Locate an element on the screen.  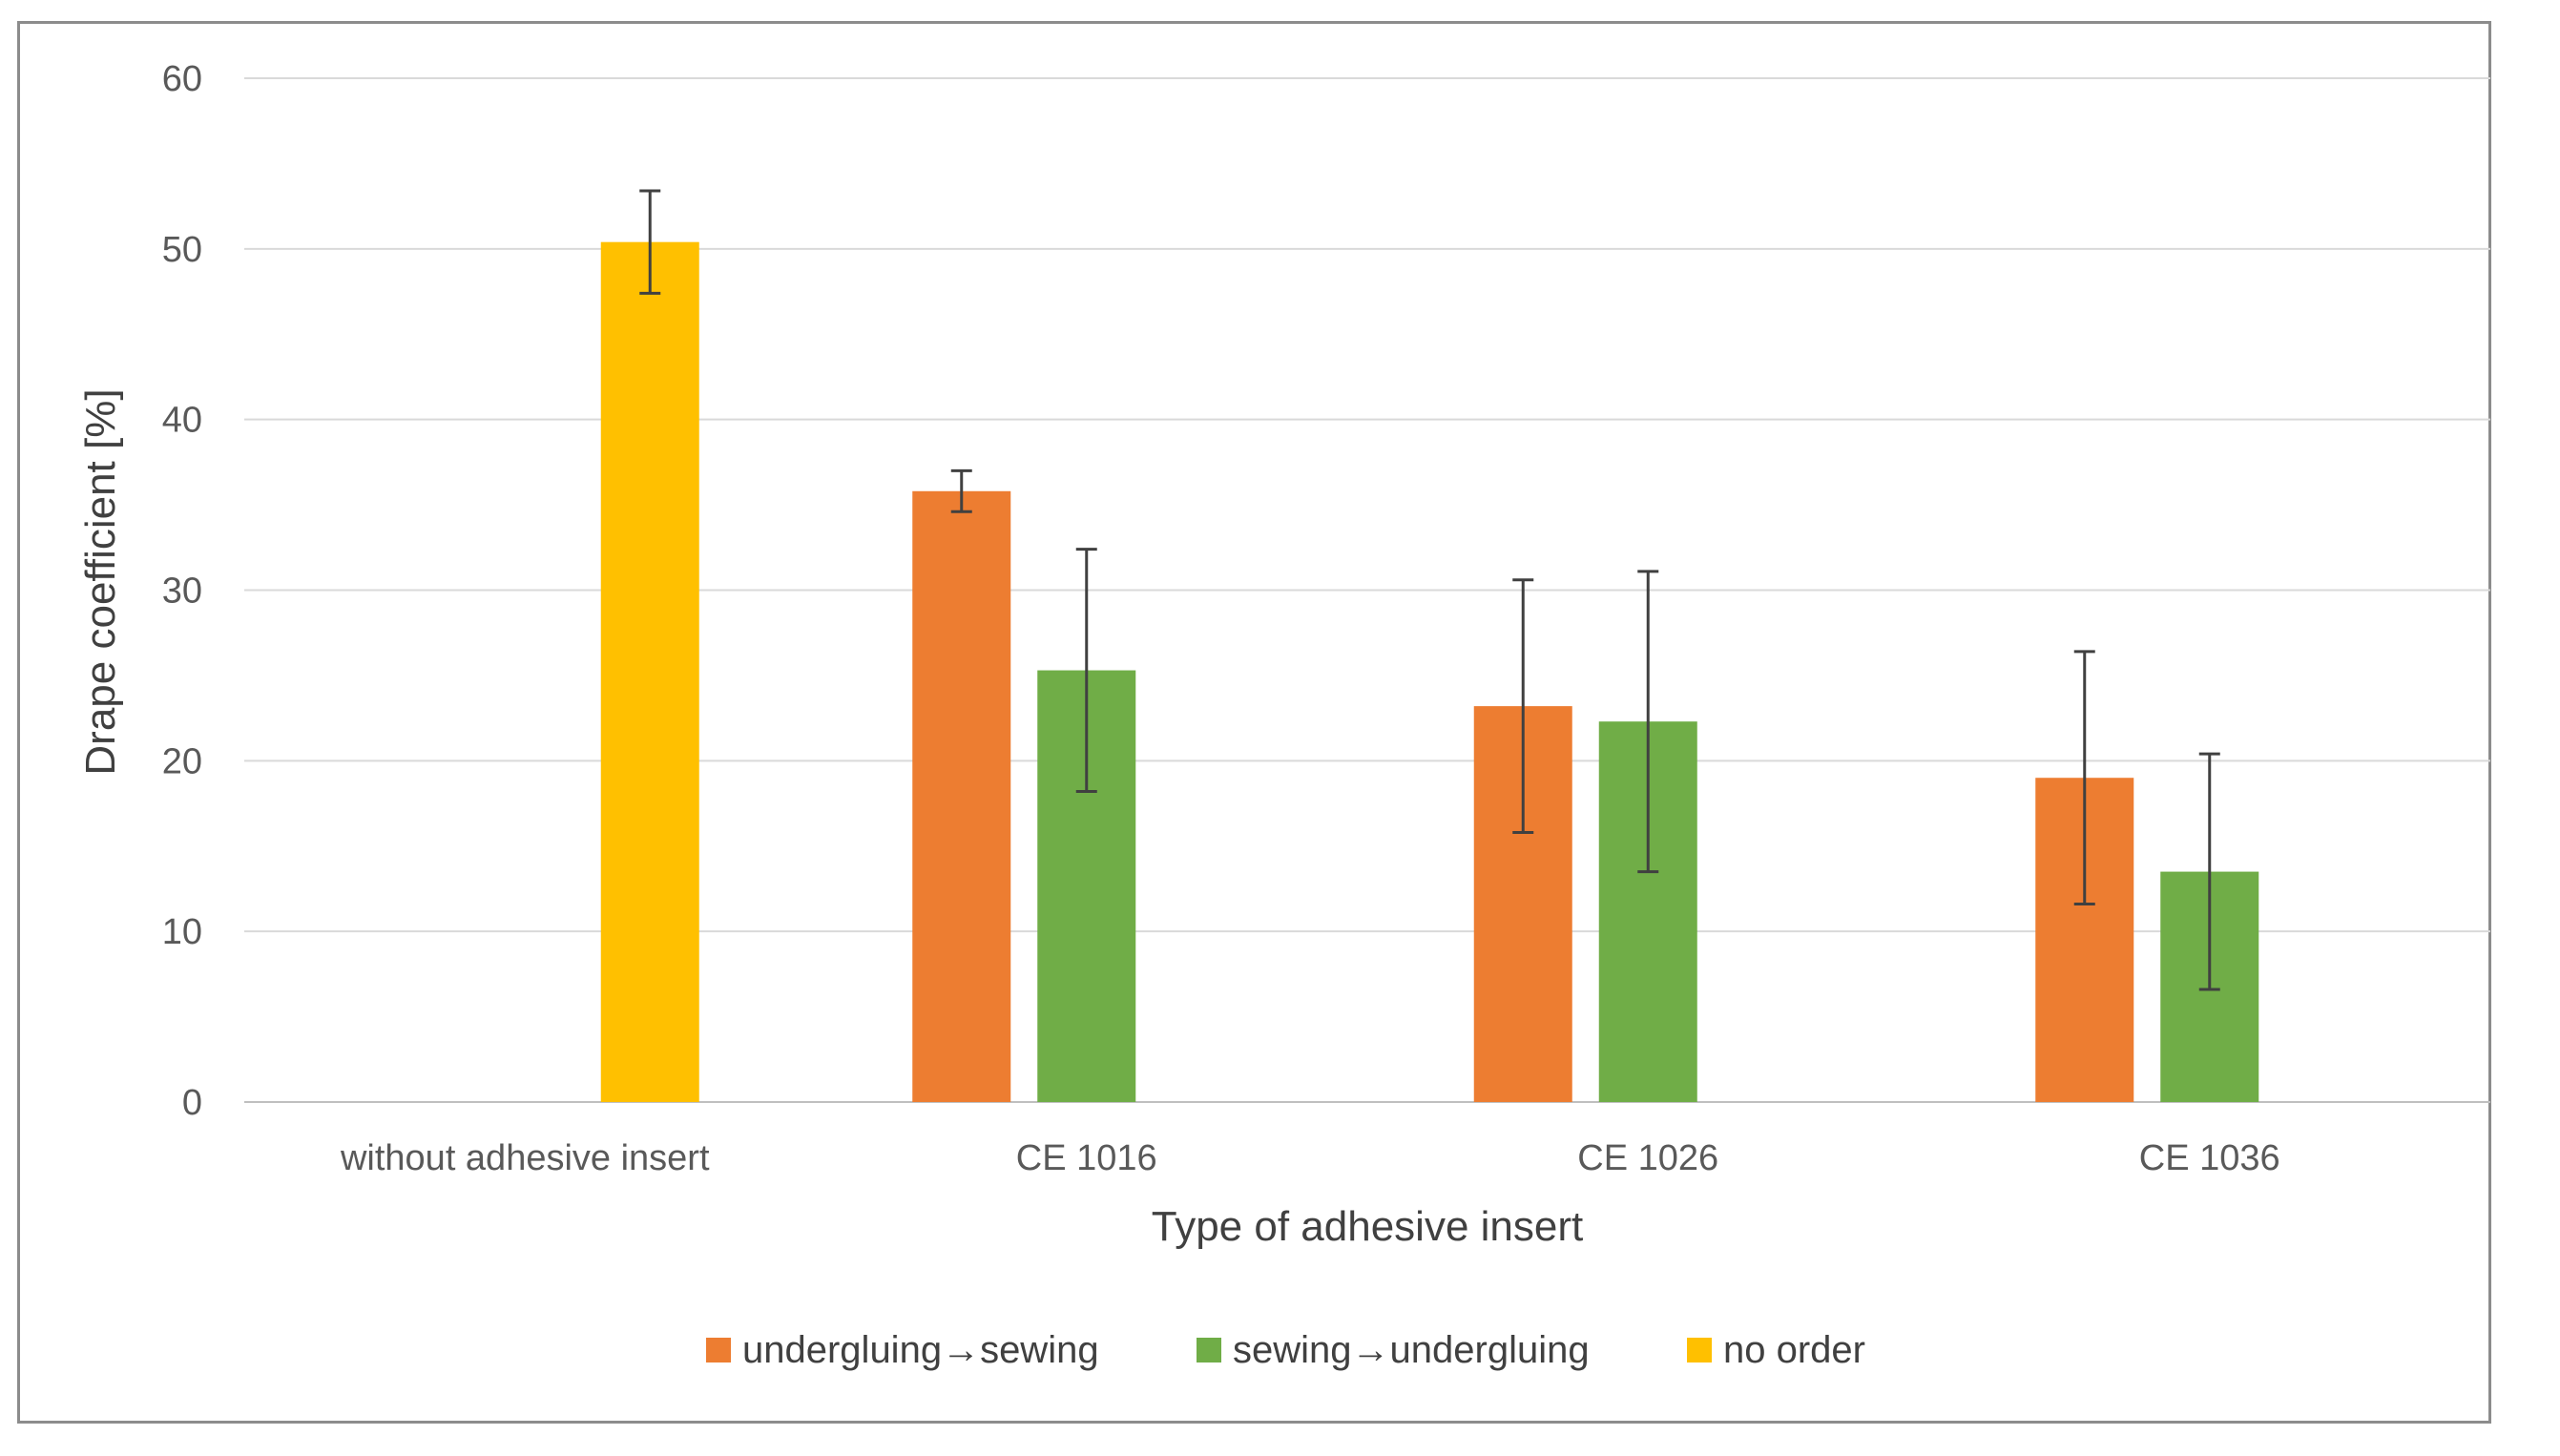
x-tick-label: CE 1036 is located at coordinates (2209, 1158).